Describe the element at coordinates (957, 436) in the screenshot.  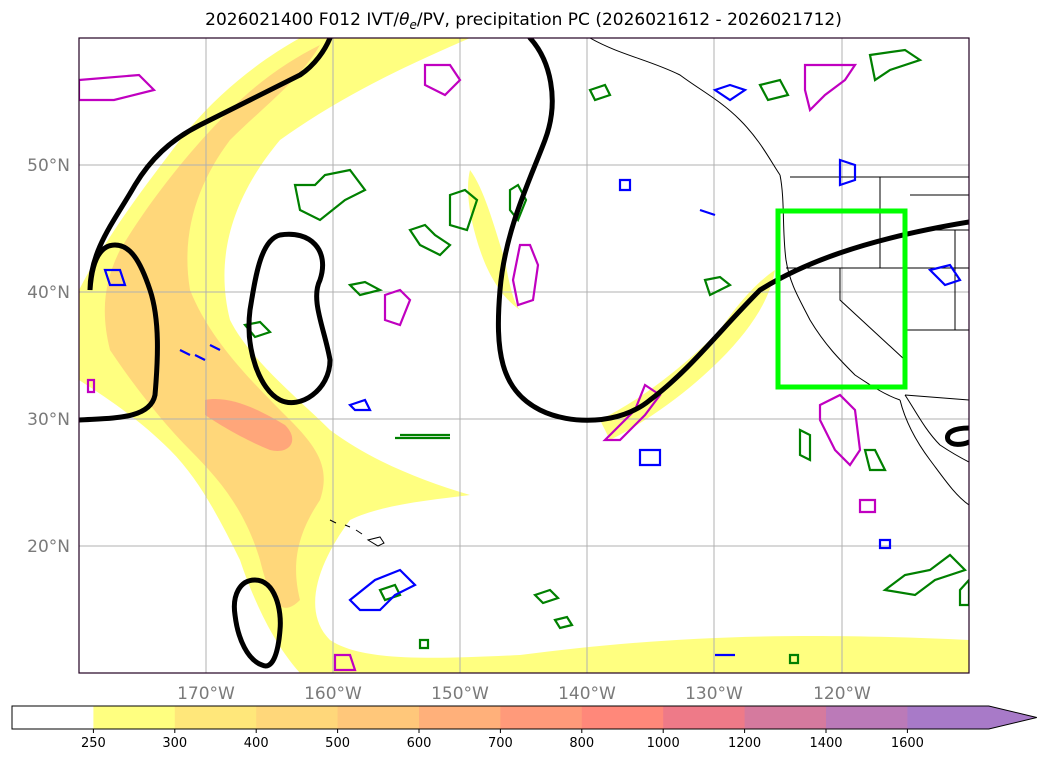
I see `pv-contour-east-small` at that location.